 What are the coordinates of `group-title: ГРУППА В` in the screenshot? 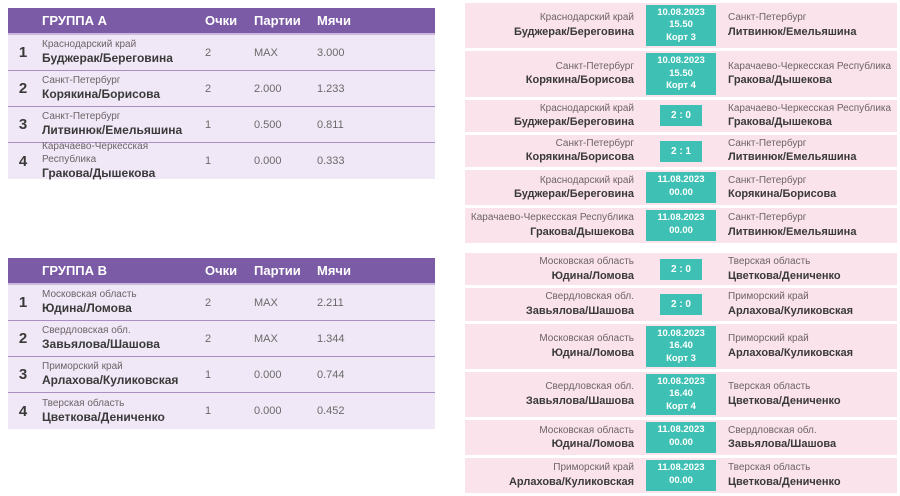 It's located at (75, 270).